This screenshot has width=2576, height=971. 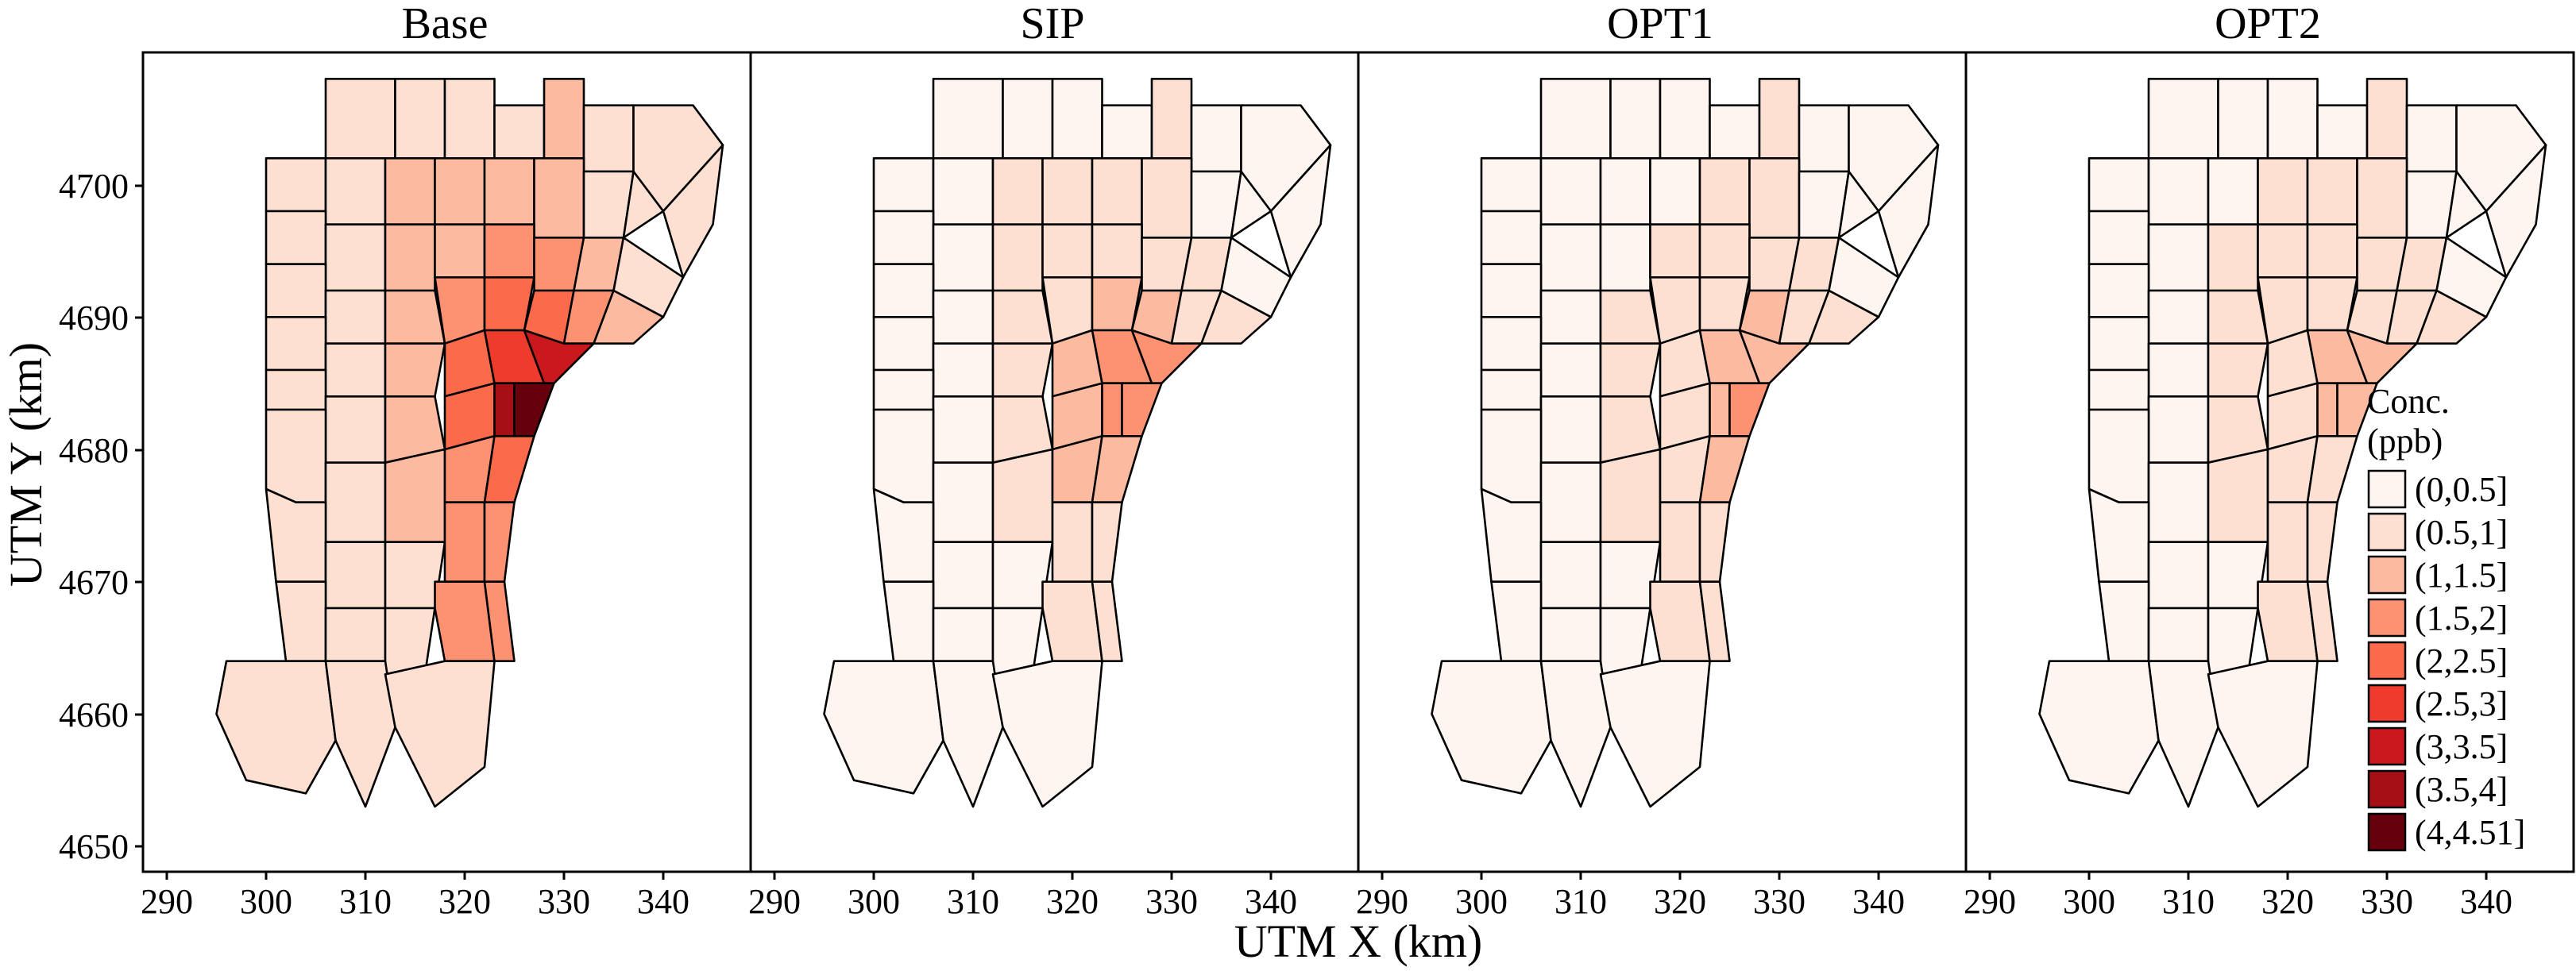 What do you see at coordinates (1022, 897) in the screenshot?
I see `x-axis-sip: 290 300 310 320 330 340` at bounding box center [1022, 897].